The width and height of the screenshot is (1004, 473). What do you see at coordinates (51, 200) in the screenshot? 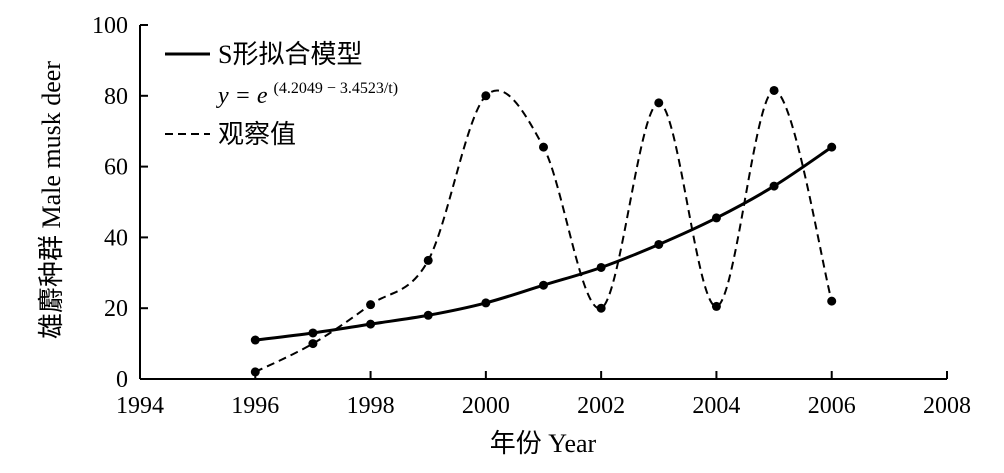
I see `y-axis-label: 雄麝种群 Male musk deer` at bounding box center [51, 200].